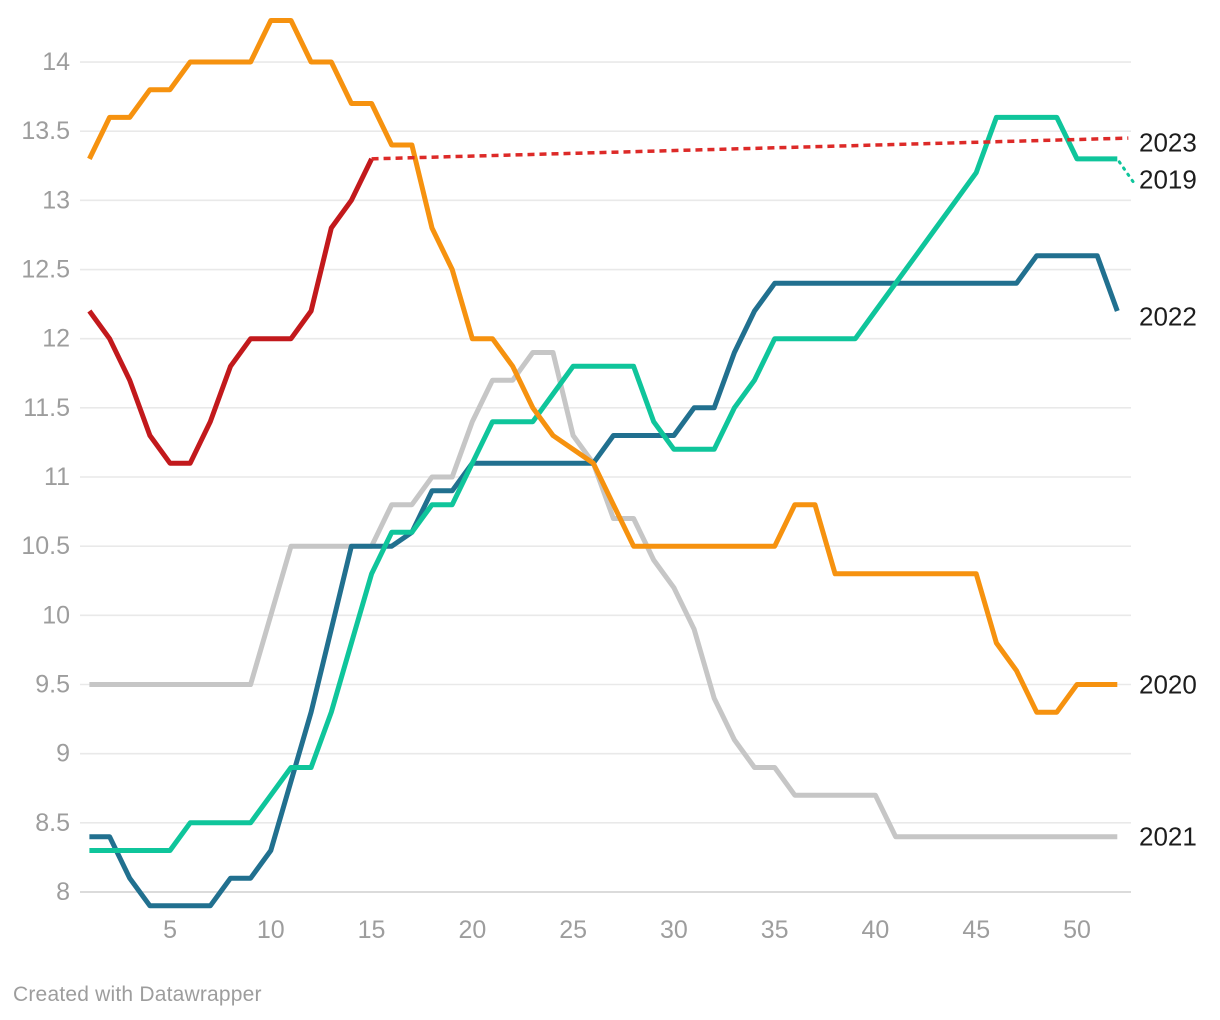 The height and width of the screenshot is (1020, 1220). What do you see at coordinates (876, 930) in the screenshot?
I see `x-tick-label: 40` at bounding box center [876, 930].